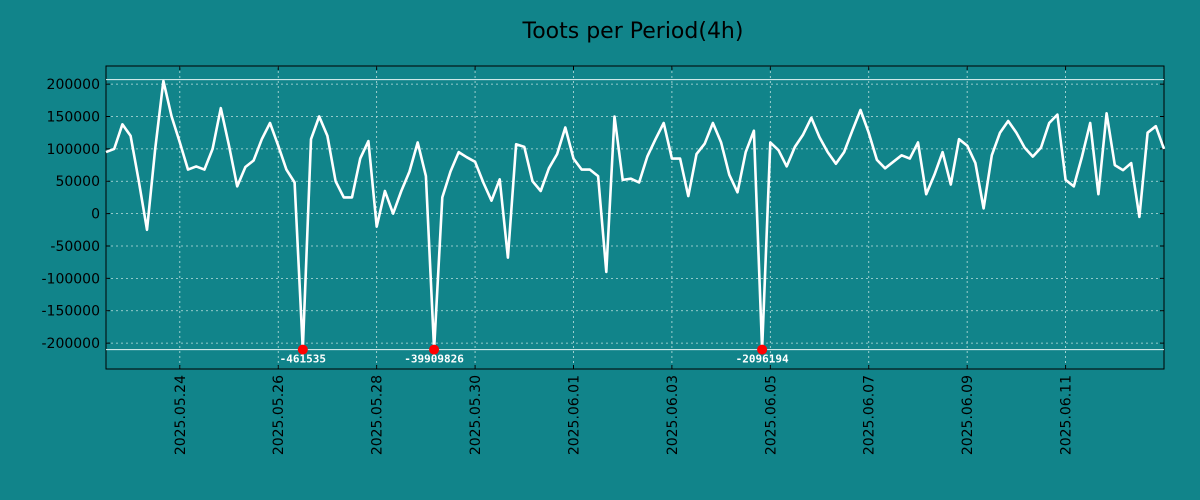  Describe the element at coordinates (870, 415) in the screenshot. I see `x-tick-label: 2025.06.07` at that location.